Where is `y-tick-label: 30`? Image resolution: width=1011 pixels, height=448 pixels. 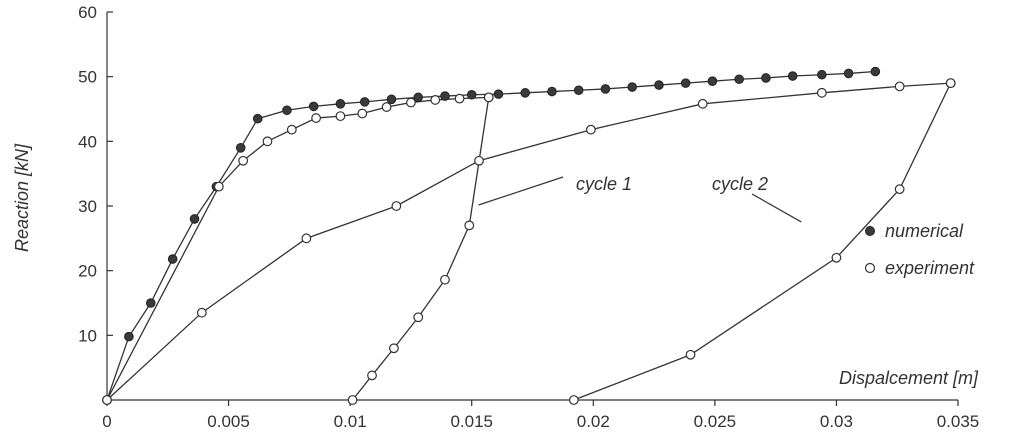
y-tick-label: 30 is located at coordinates (87, 206).